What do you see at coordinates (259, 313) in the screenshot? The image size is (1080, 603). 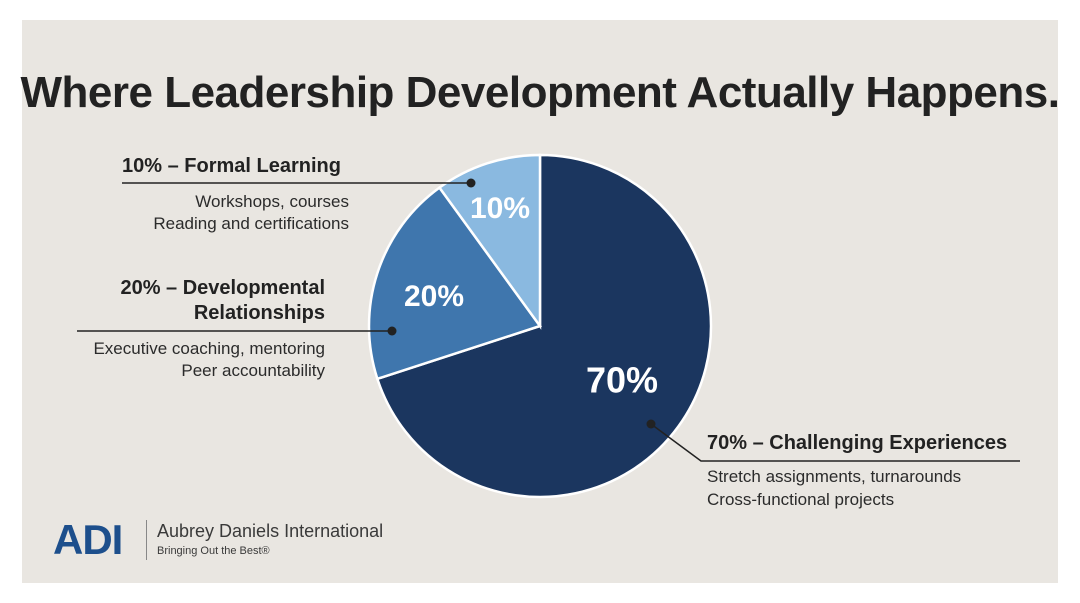 I see `callout-relationships-title-2: Relationships` at bounding box center [259, 313].